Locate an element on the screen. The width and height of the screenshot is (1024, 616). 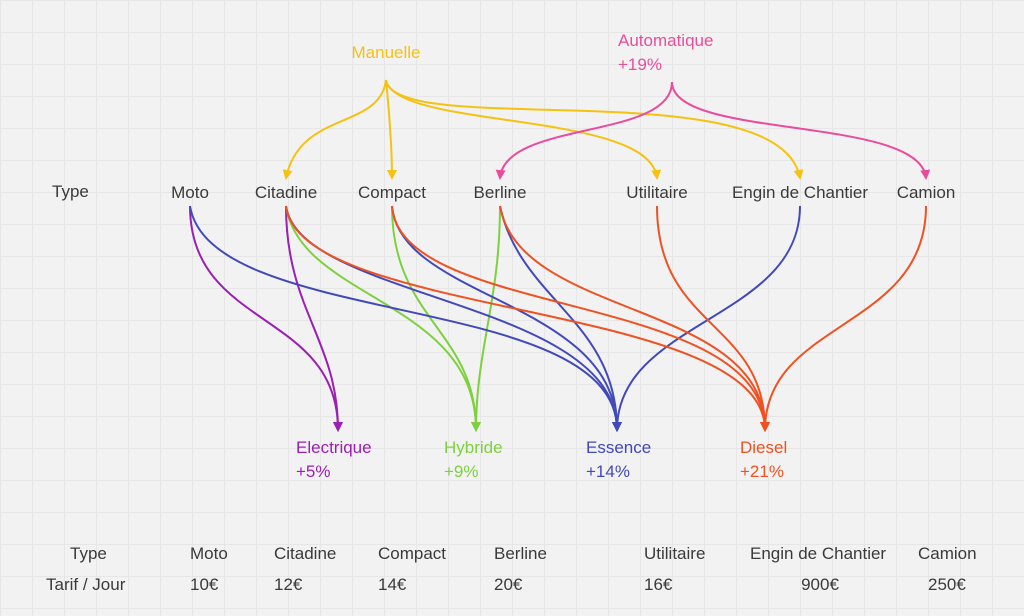
type-node-moto: Moto is located at coordinates (190, 192).